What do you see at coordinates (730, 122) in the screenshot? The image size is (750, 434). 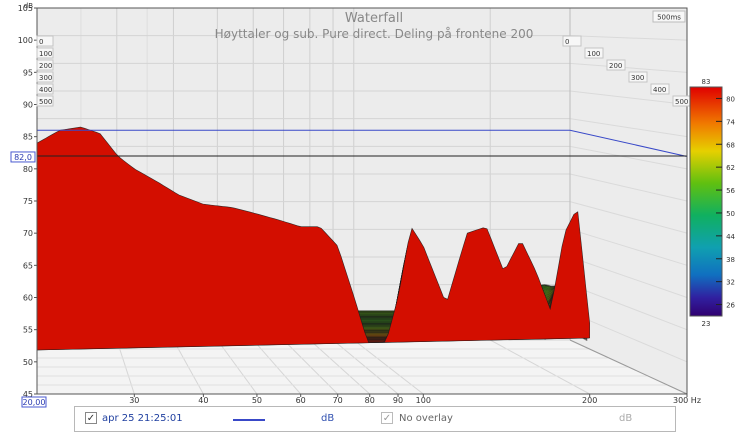 I see `colorbar-tick-label: 74` at bounding box center [730, 122].